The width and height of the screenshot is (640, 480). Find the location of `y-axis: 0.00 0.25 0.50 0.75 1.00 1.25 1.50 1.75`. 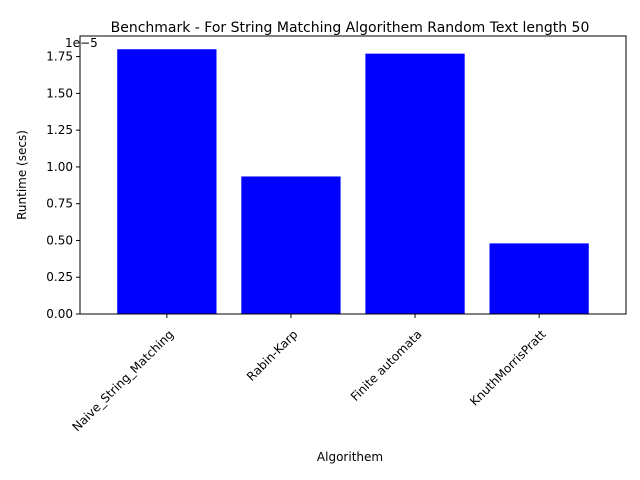

y-axis: 0.00 0.25 0.50 0.75 1.00 1.25 1.50 1.75 is located at coordinates (63, 185).